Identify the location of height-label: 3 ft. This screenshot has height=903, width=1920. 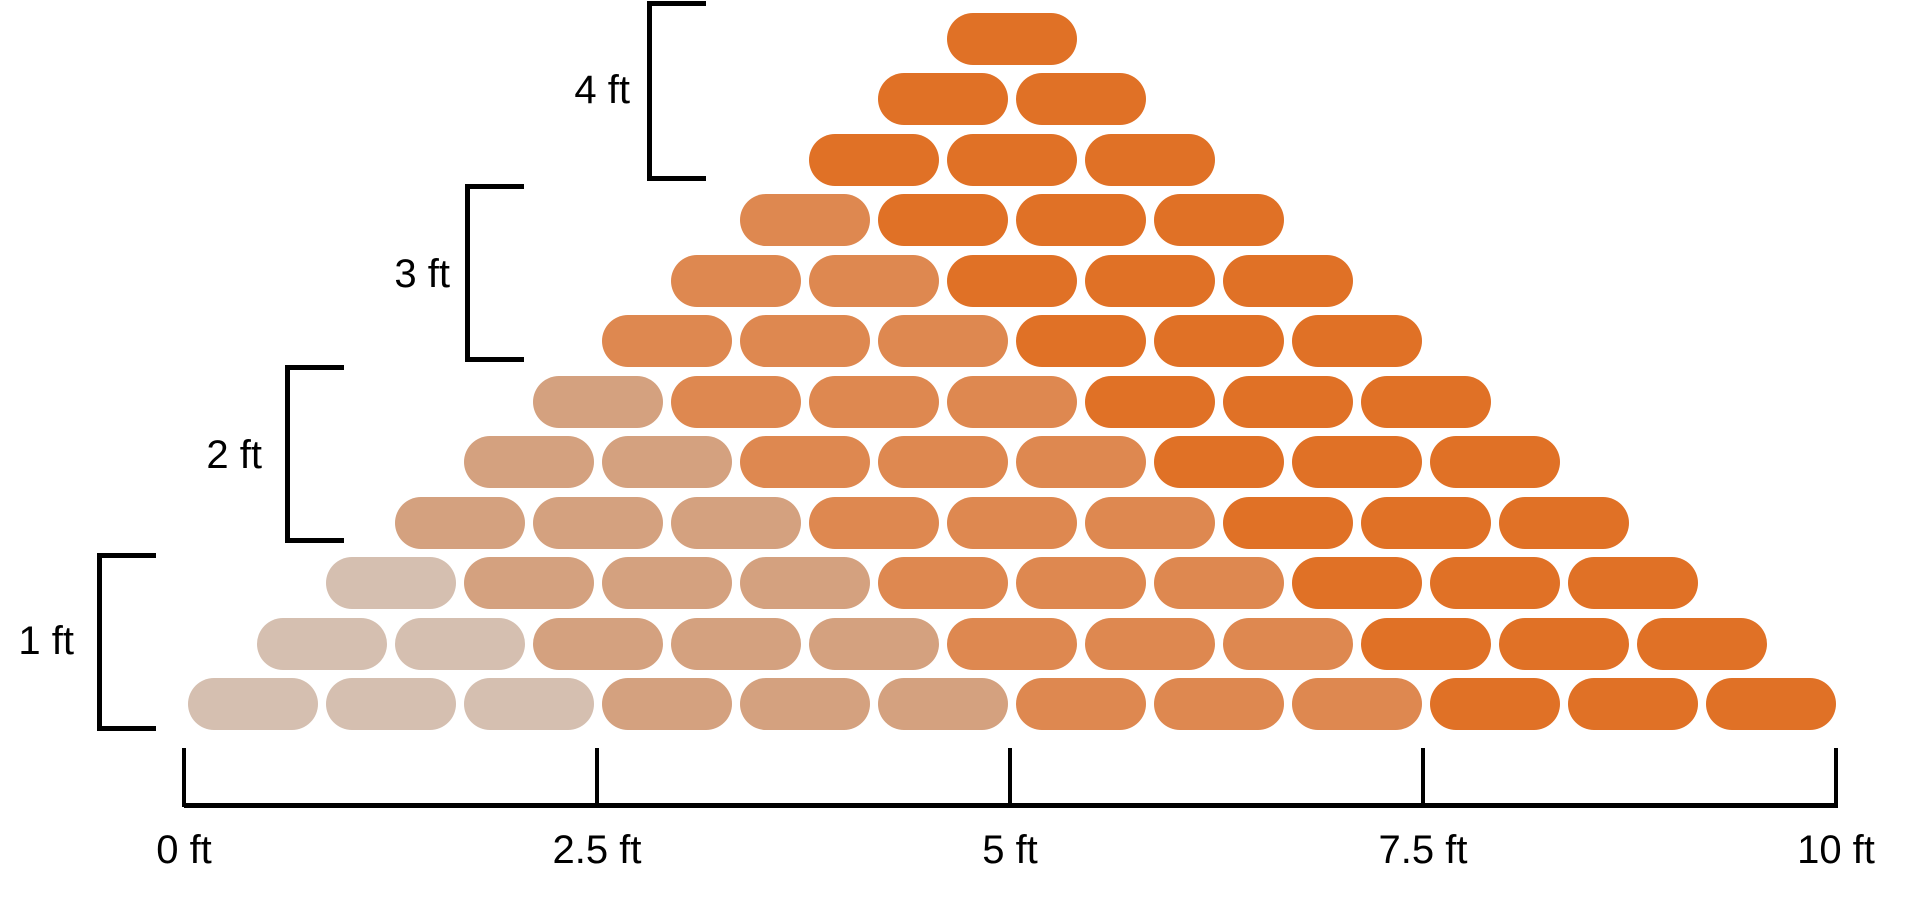
(422, 274).